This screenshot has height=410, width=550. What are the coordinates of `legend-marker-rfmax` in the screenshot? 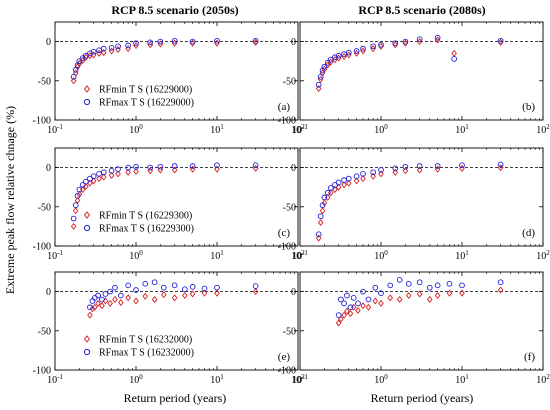 It's located at (87, 228).